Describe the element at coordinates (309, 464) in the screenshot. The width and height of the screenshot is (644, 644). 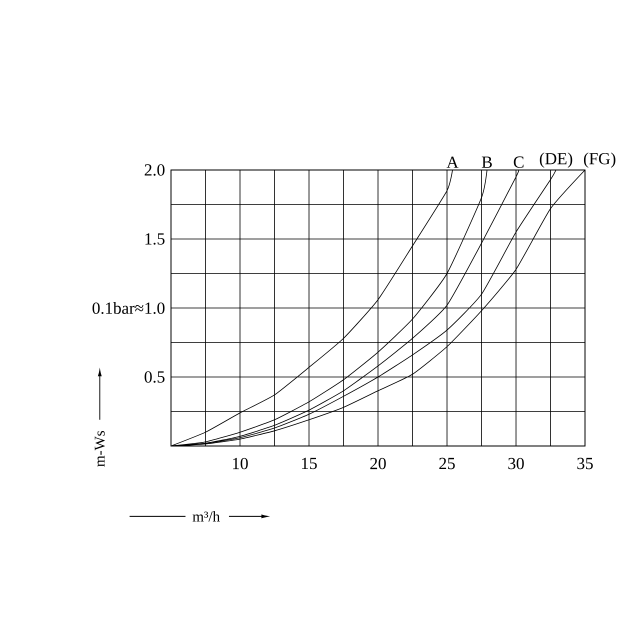
I see `x-tick-label: 15` at that location.